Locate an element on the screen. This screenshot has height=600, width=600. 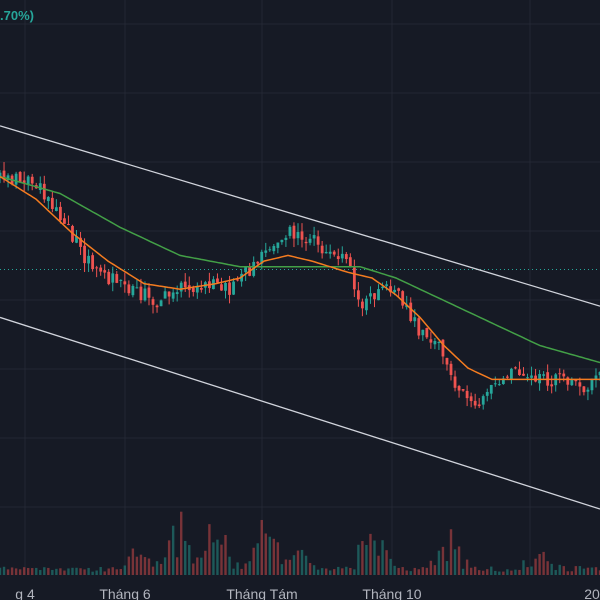
x-tick-label: Tháng Tám is located at coordinates (261, 593).